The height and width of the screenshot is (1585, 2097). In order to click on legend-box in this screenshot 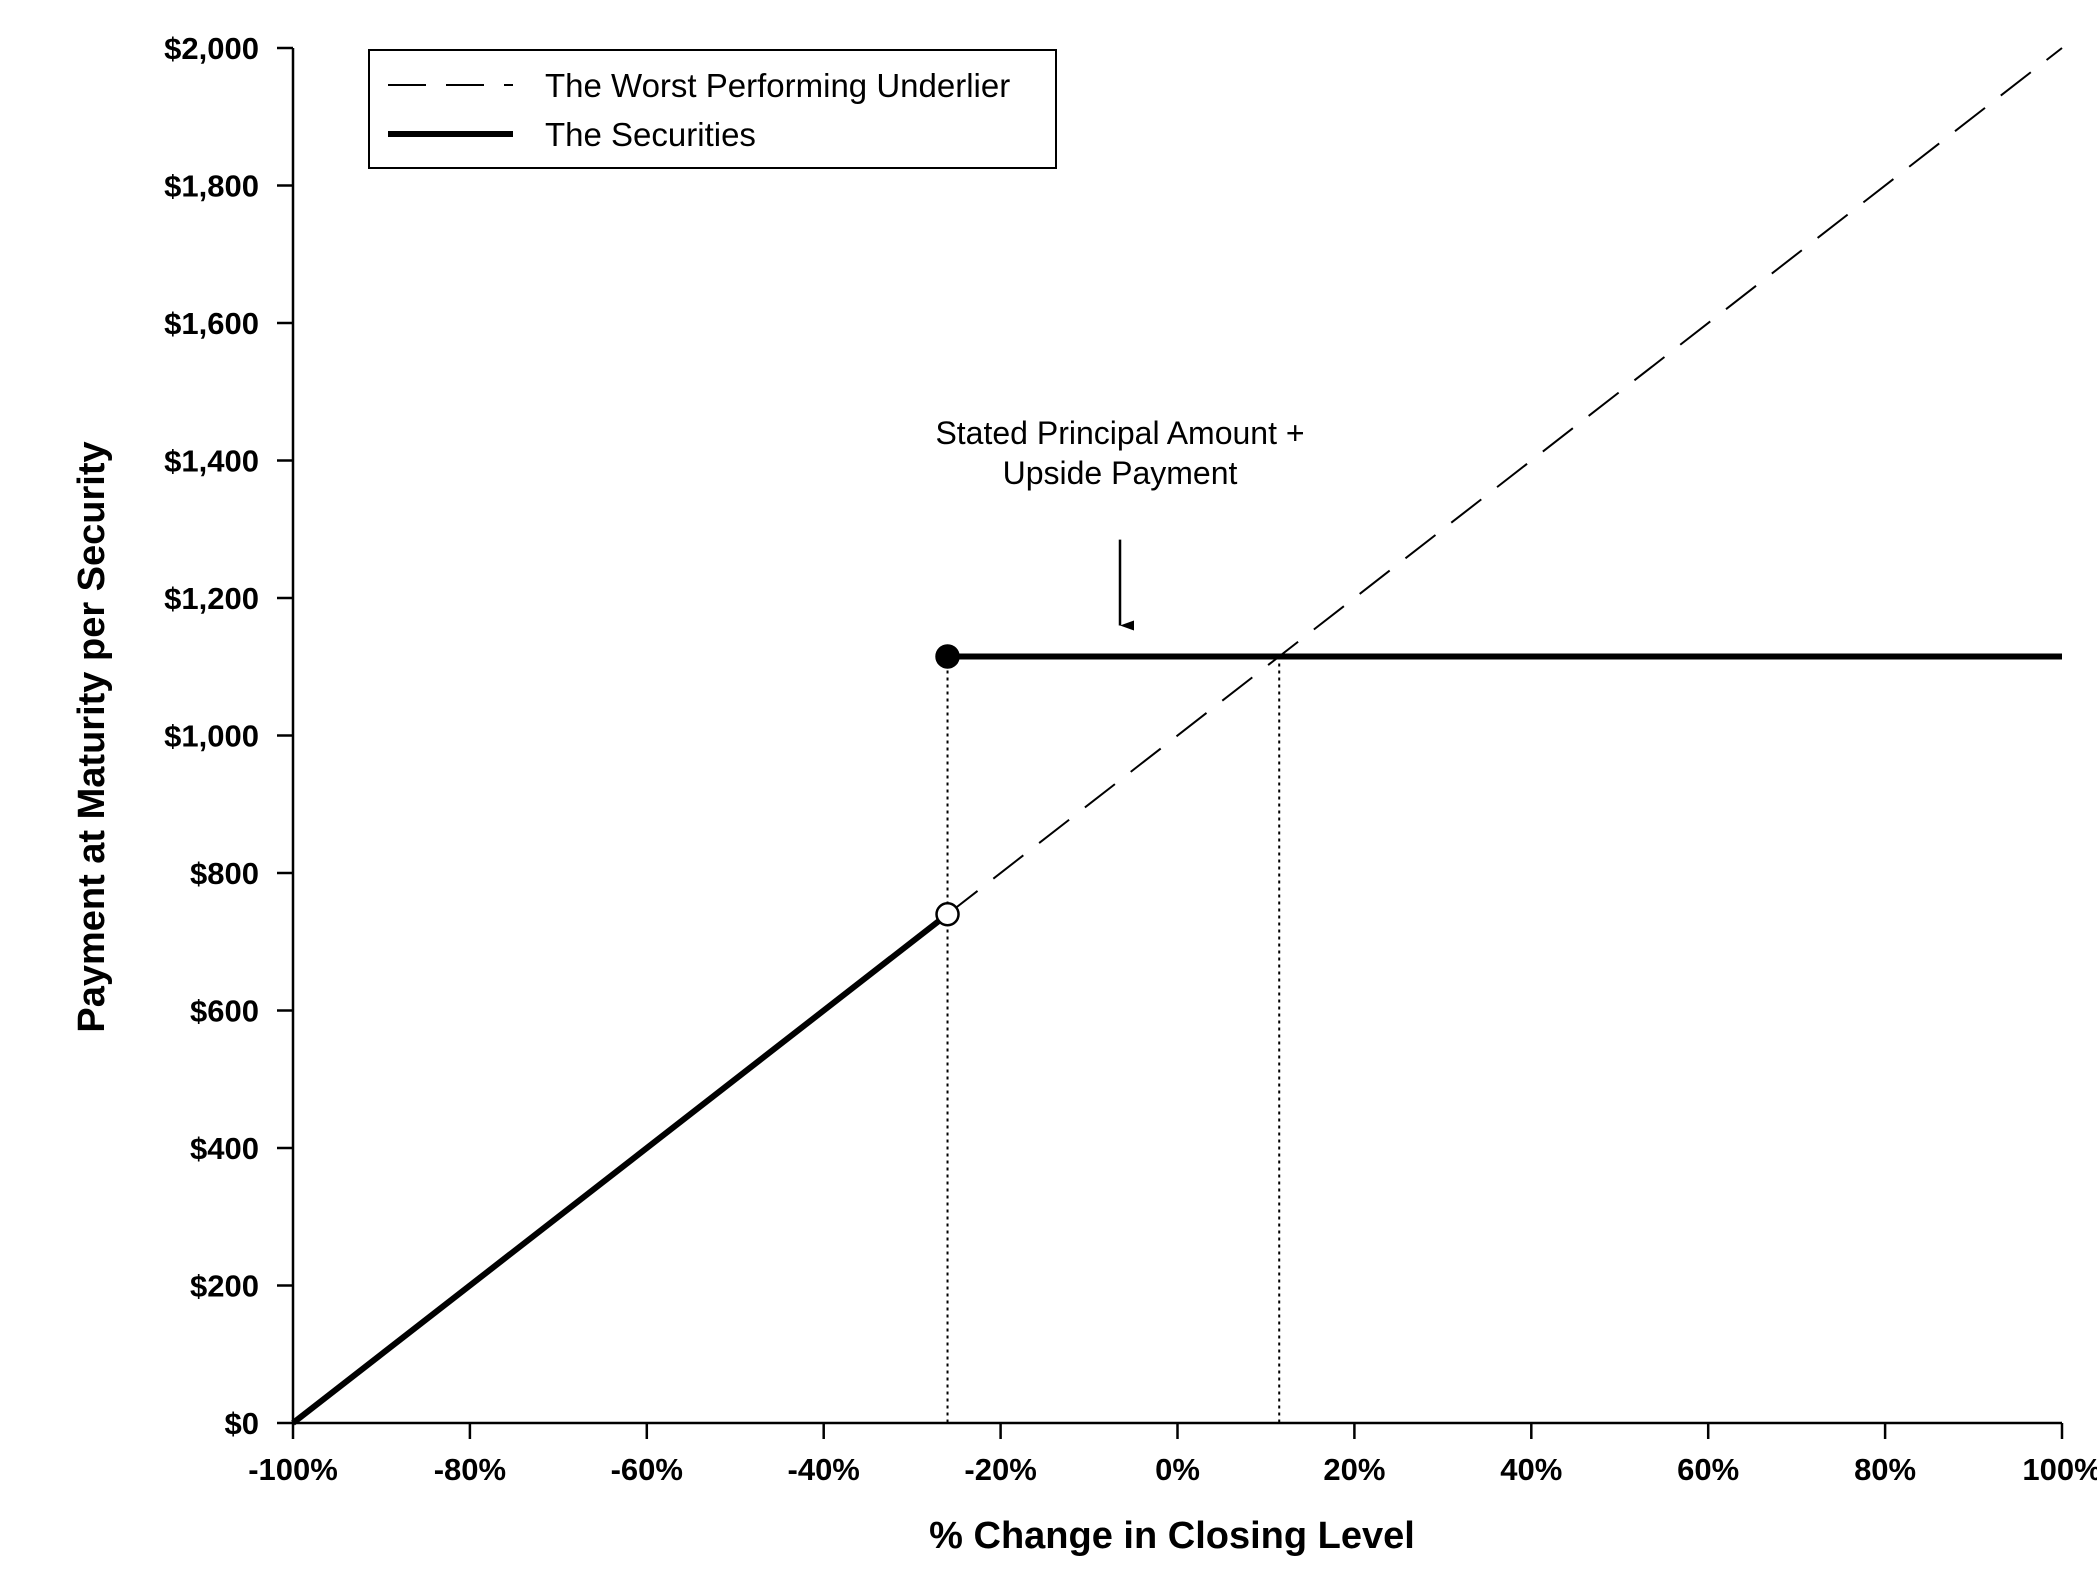, I will do `click(712, 109)`.